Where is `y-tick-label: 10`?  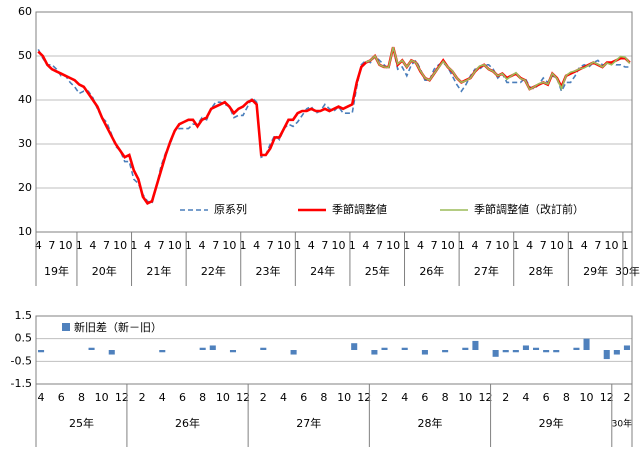 y-tick-label: 10 is located at coordinates (25, 231).